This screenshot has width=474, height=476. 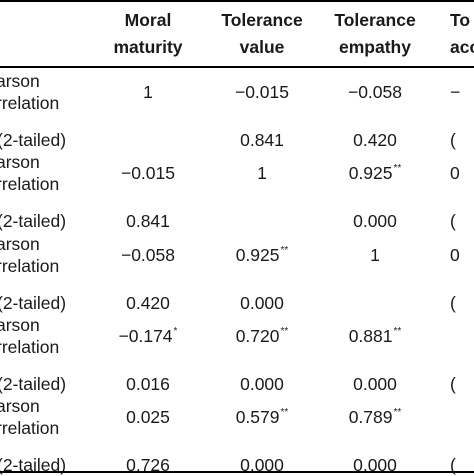 I want to click on cell-value: 0.579, so click(x=257, y=417).